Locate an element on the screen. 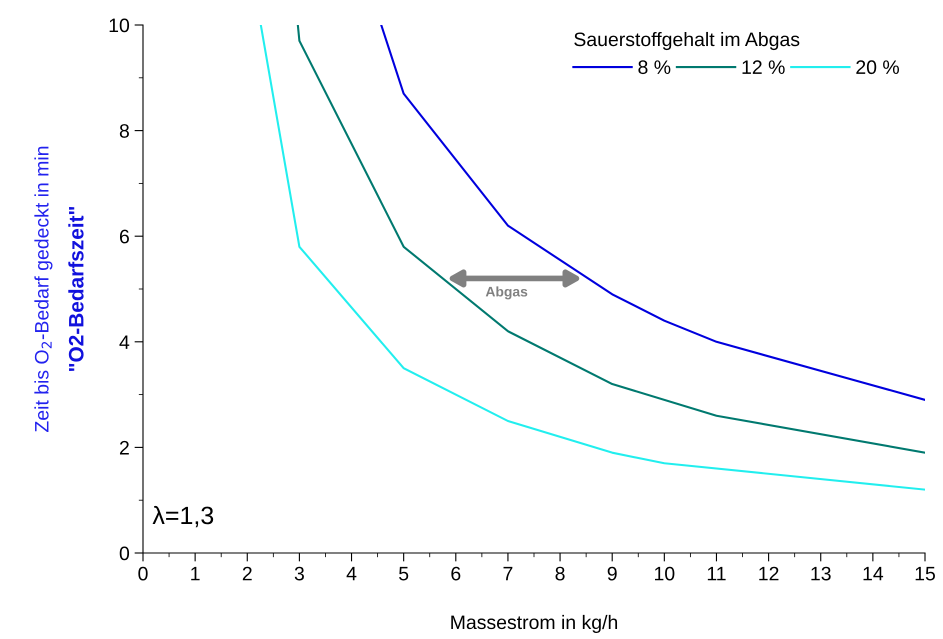  legend-label: 20 % is located at coordinates (877, 67).